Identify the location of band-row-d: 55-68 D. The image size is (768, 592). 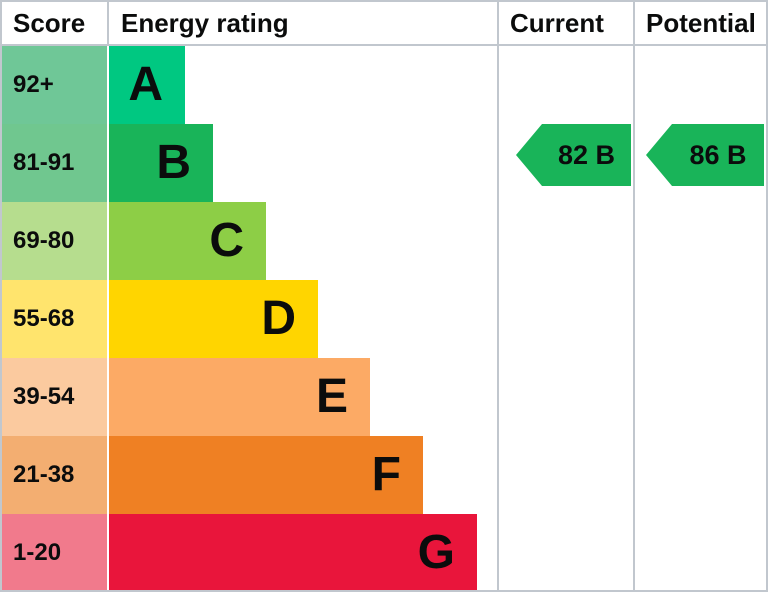
(248, 319).